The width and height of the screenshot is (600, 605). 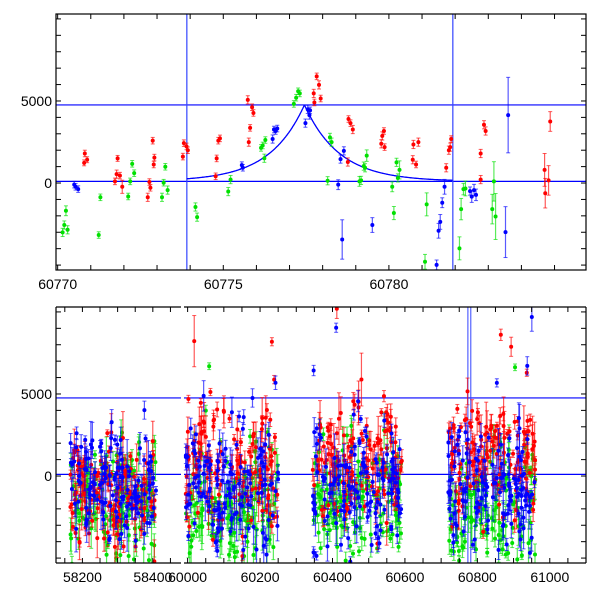 What do you see at coordinates (223, 284) in the screenshot?
I see `x-tick-label: 60775` at bounding box center [223, 284].